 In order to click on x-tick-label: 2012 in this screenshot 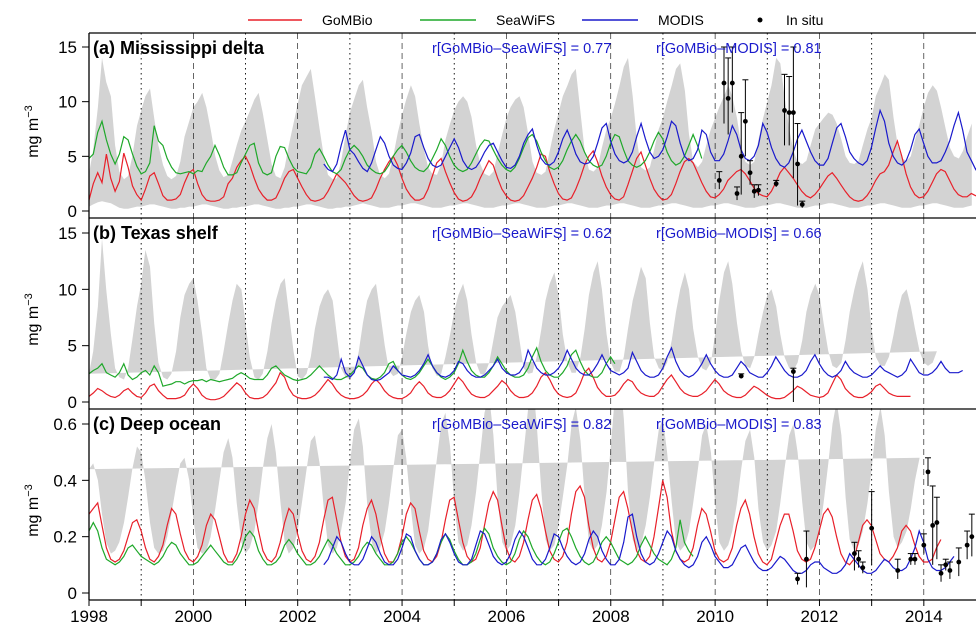, I will do `click(820, 616)`.